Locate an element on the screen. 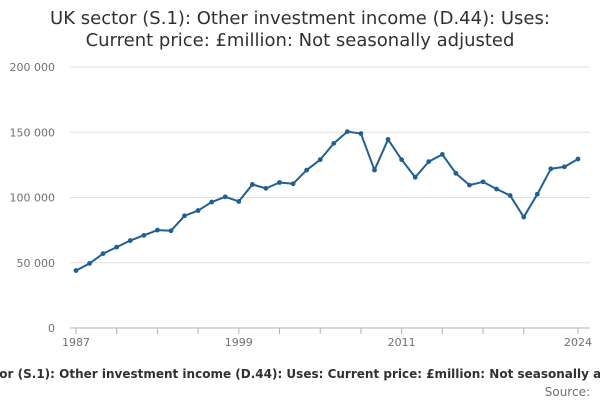 This screenshot has width=600, height=400. y-tick-label-2: 100 000 is located at coordinates (33, 198).